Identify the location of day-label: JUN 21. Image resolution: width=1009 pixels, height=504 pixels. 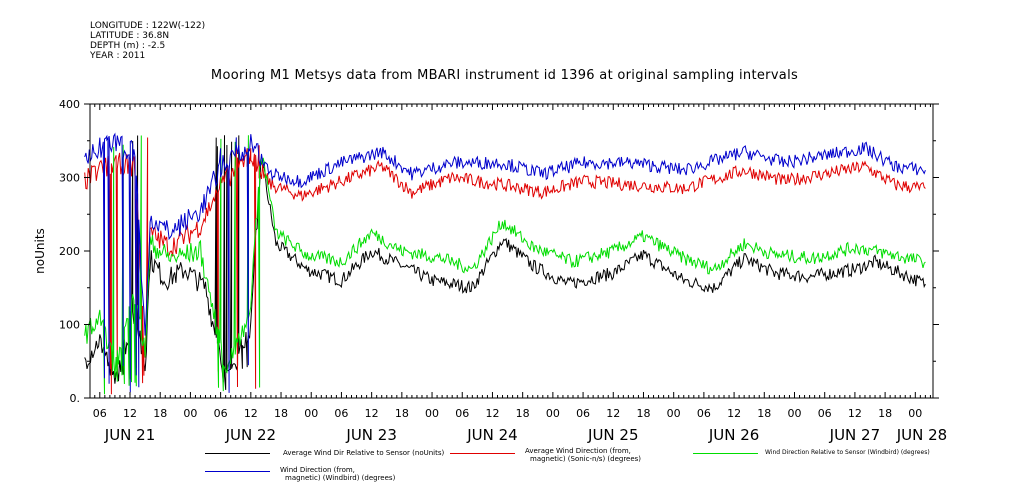
(129, 435).